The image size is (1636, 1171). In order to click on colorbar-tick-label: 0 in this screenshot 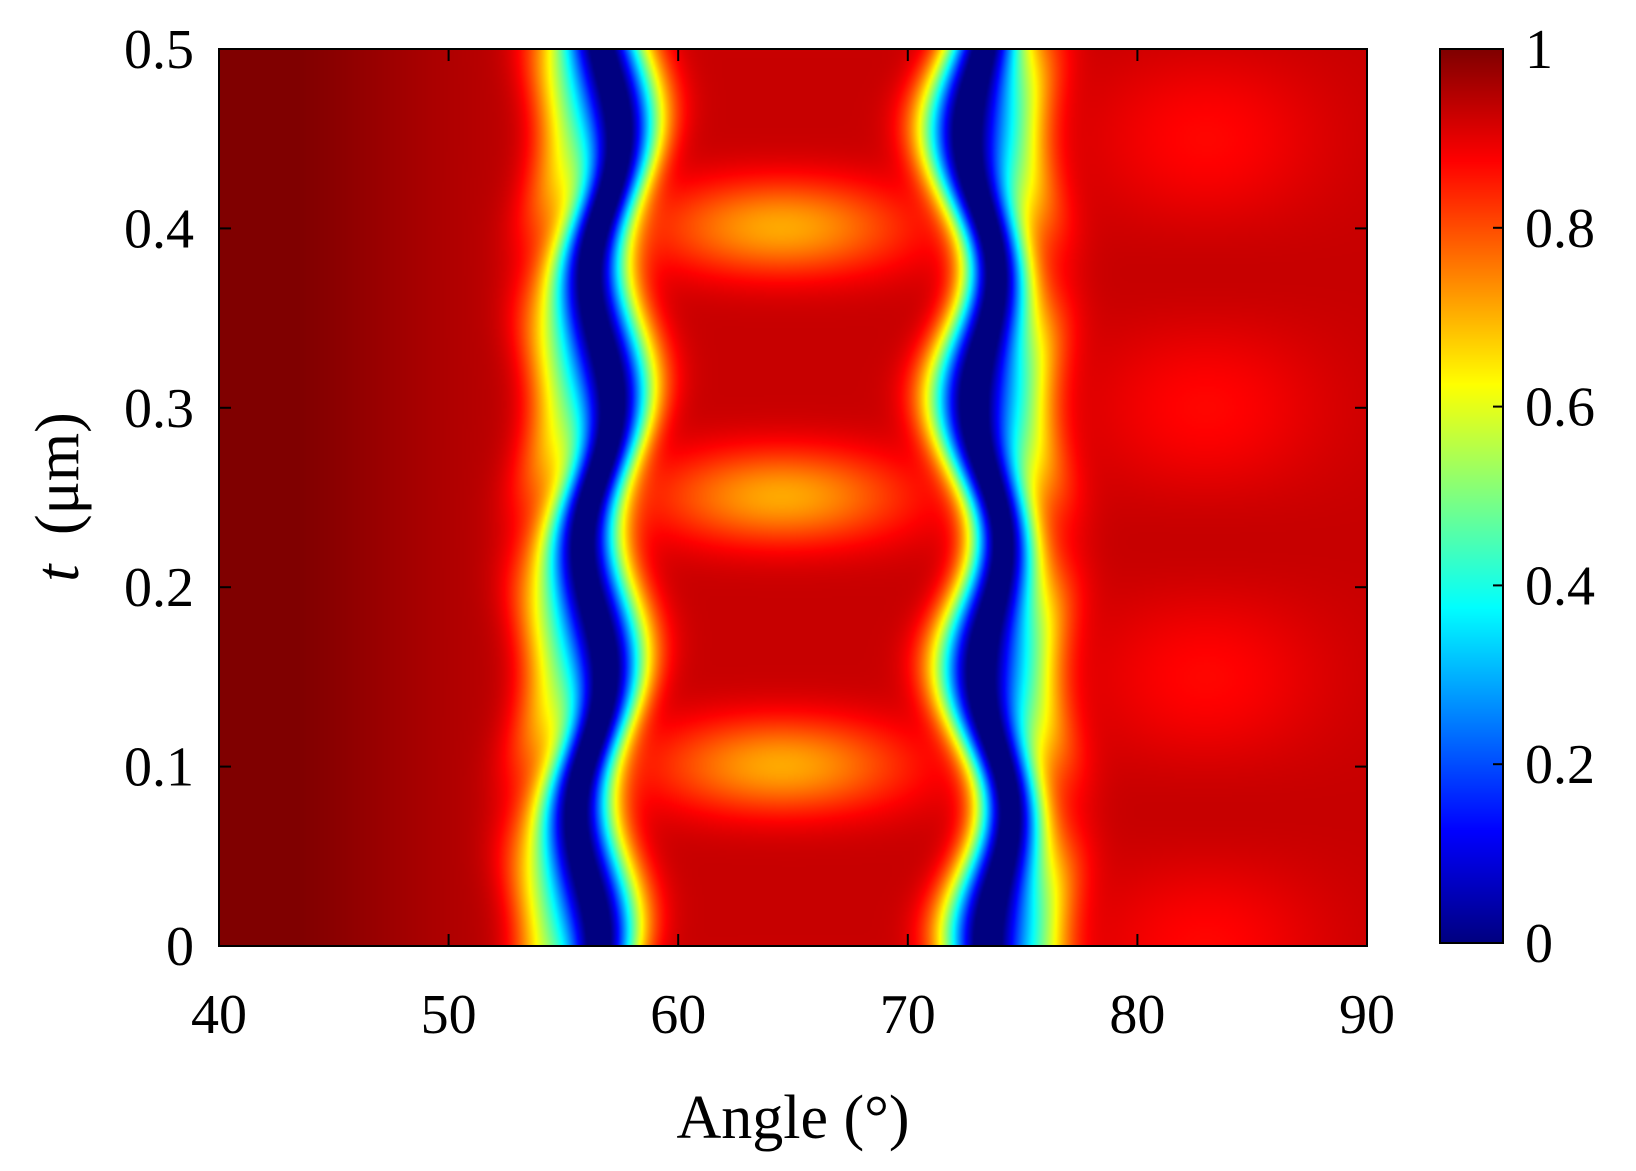, I will do `click(1539, 944)`.